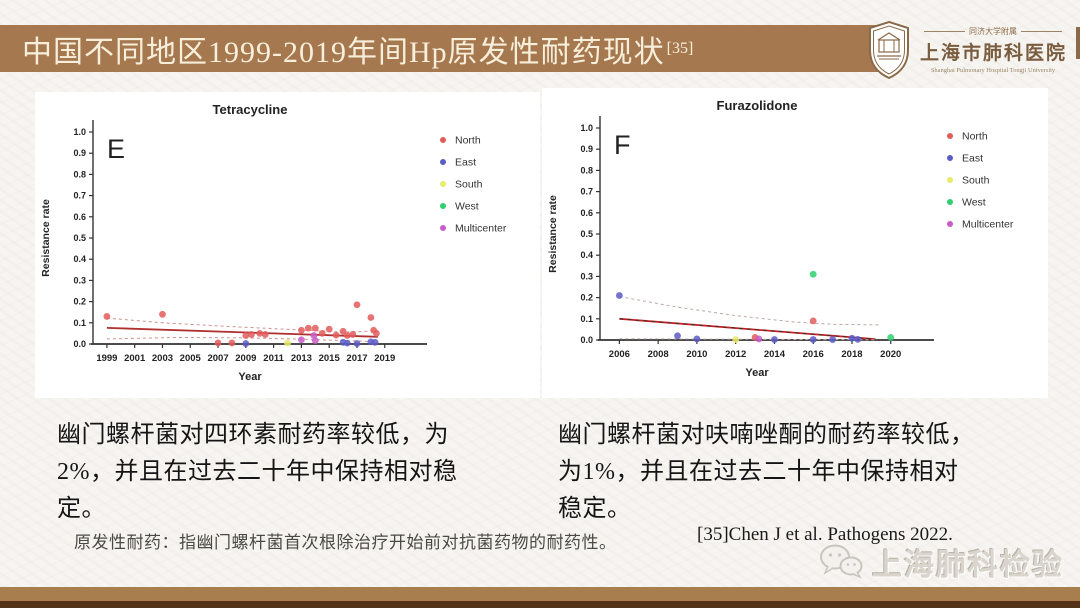 This screenshot has height=608, width=1080. What do you see at coordinates (775, 354) in the screenshot?
I see `svg-text: 2014` at bounding box center [775, 354].